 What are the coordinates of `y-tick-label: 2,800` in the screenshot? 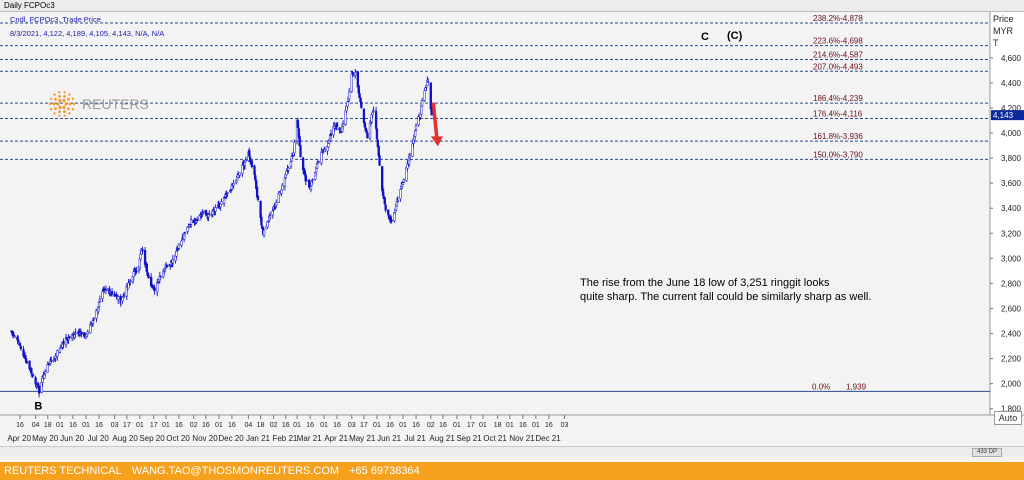 It's located at (1011, 283).